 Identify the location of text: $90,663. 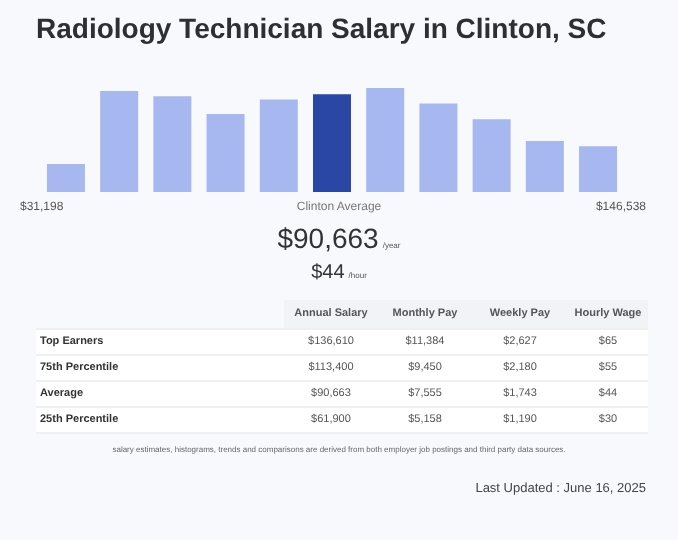
(328, 238).